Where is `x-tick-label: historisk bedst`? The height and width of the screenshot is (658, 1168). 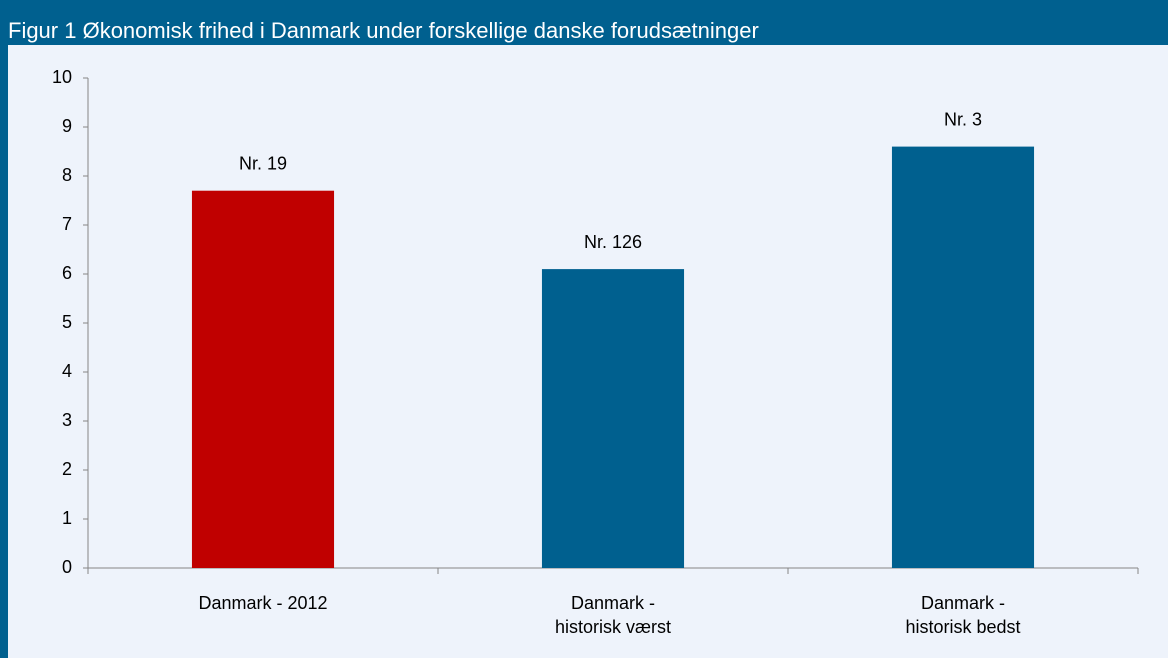
x-tick-label: historisk bedst is located at coordinates (962, 627).